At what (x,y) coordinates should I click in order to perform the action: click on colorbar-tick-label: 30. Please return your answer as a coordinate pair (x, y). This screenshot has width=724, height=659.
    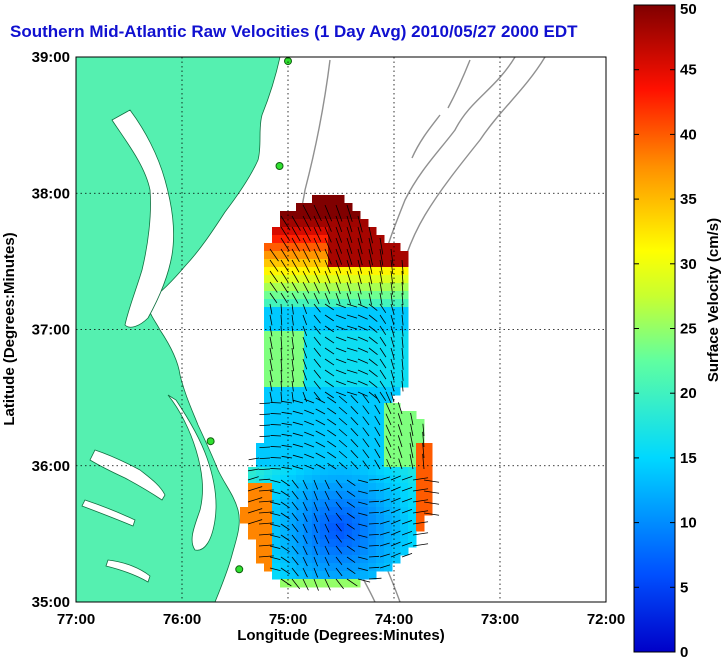
    Looking at the image, I should click on (688, 264).